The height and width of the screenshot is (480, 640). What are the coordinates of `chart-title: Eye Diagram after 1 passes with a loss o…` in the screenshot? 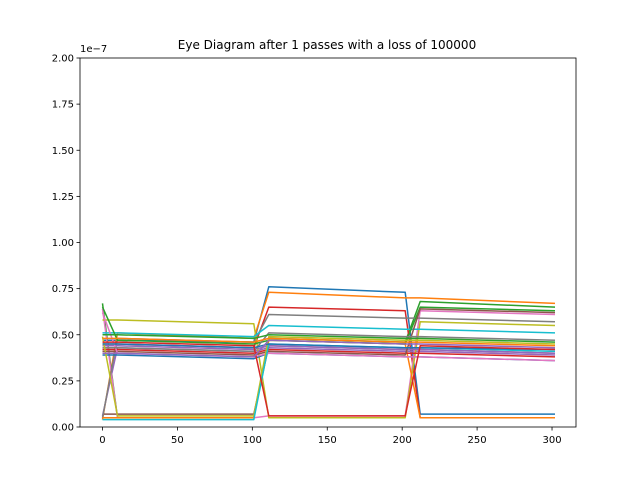 It's located at (327, 45).